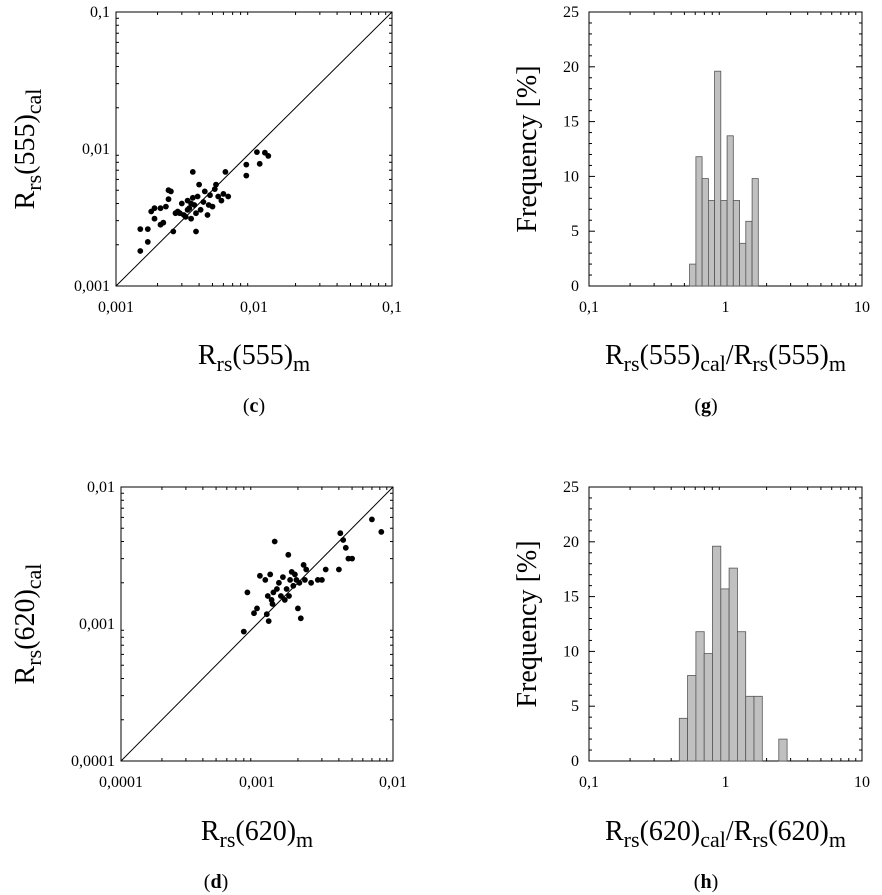 The width and height of the screenshot is (882, 895). I want to click on y-tick-label: 20, so click(571, 67).